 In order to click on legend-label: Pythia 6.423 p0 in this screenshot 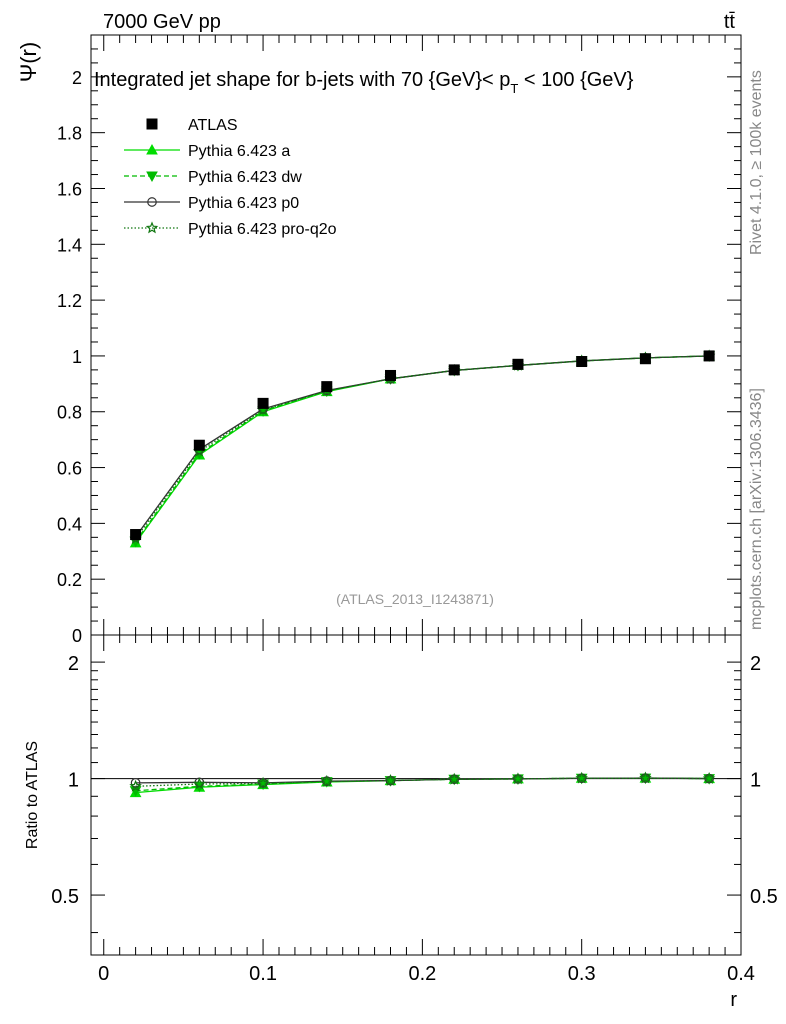, I will do `click(243, 203)`.